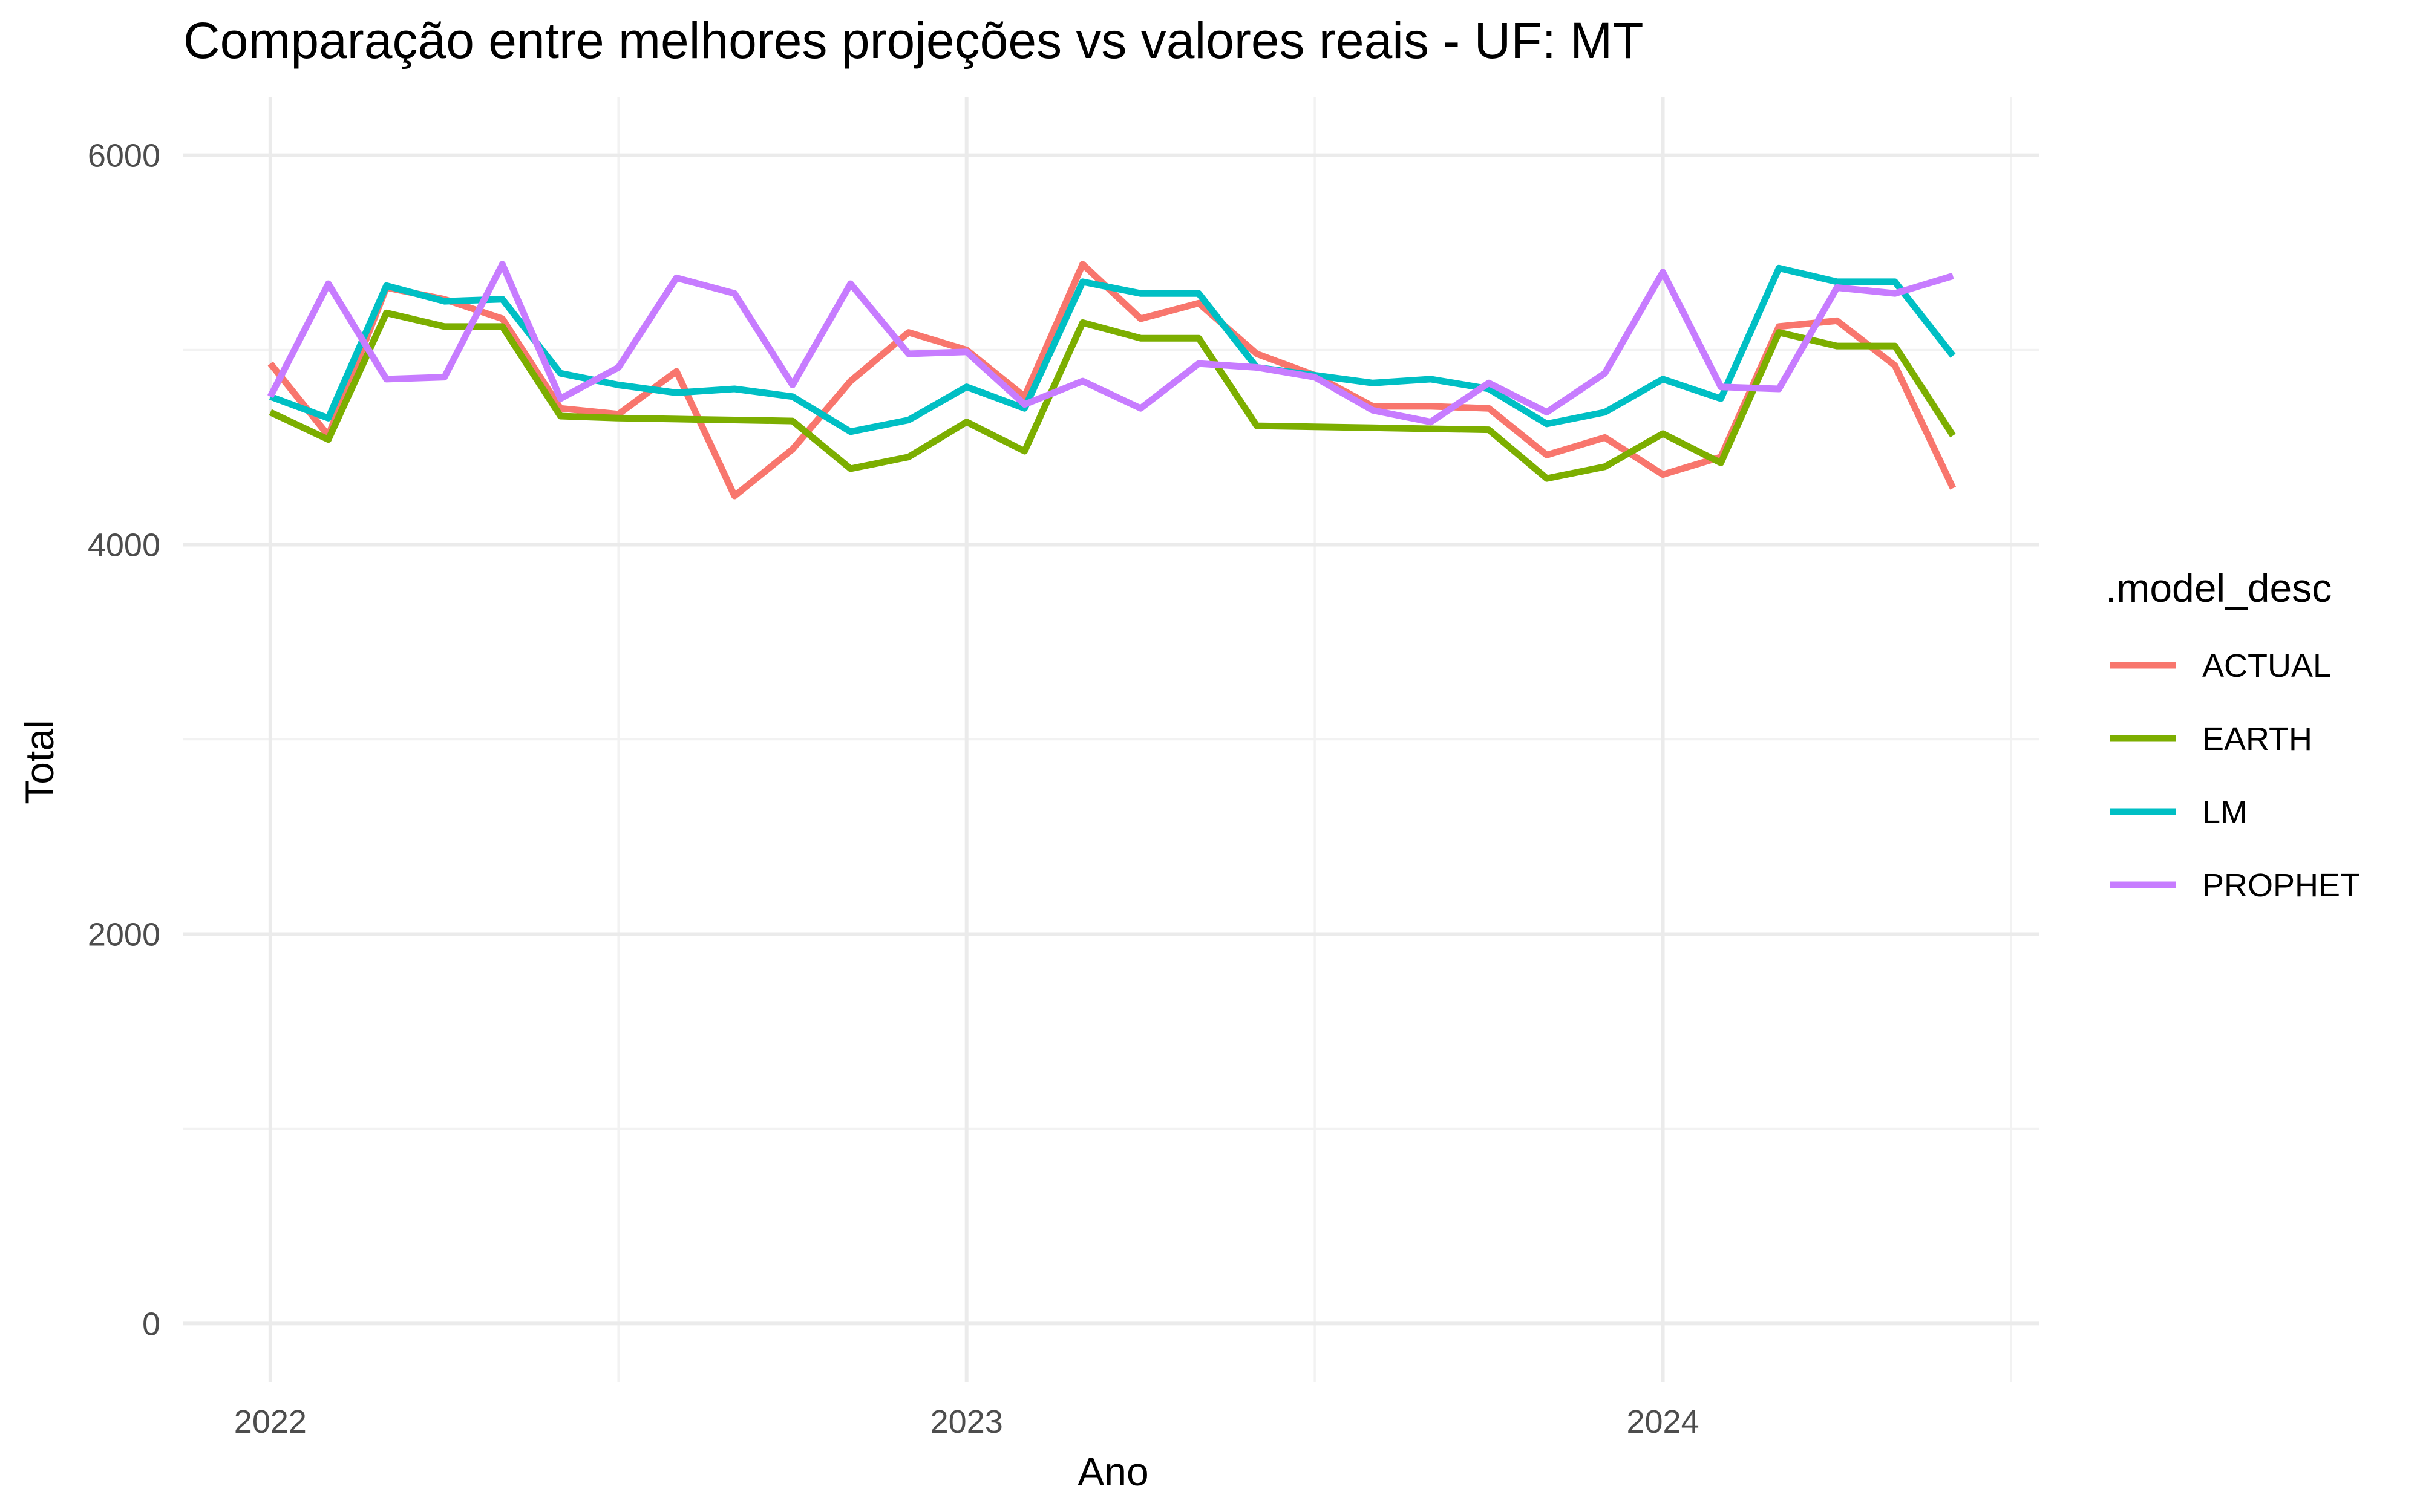 The height and width of the screenshot is (1512, 2420). Describe the element at coordinates (2266, 666) in the screenshot. I see `legend-label-actual: ACTUAL` at that location.